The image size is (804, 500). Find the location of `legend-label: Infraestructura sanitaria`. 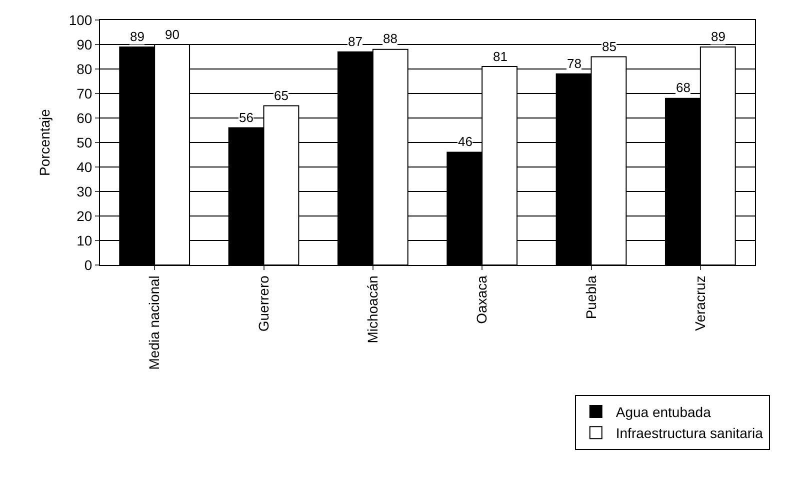

legend-label: Infraestructura sanitaria is located at coordinates (690, 433).